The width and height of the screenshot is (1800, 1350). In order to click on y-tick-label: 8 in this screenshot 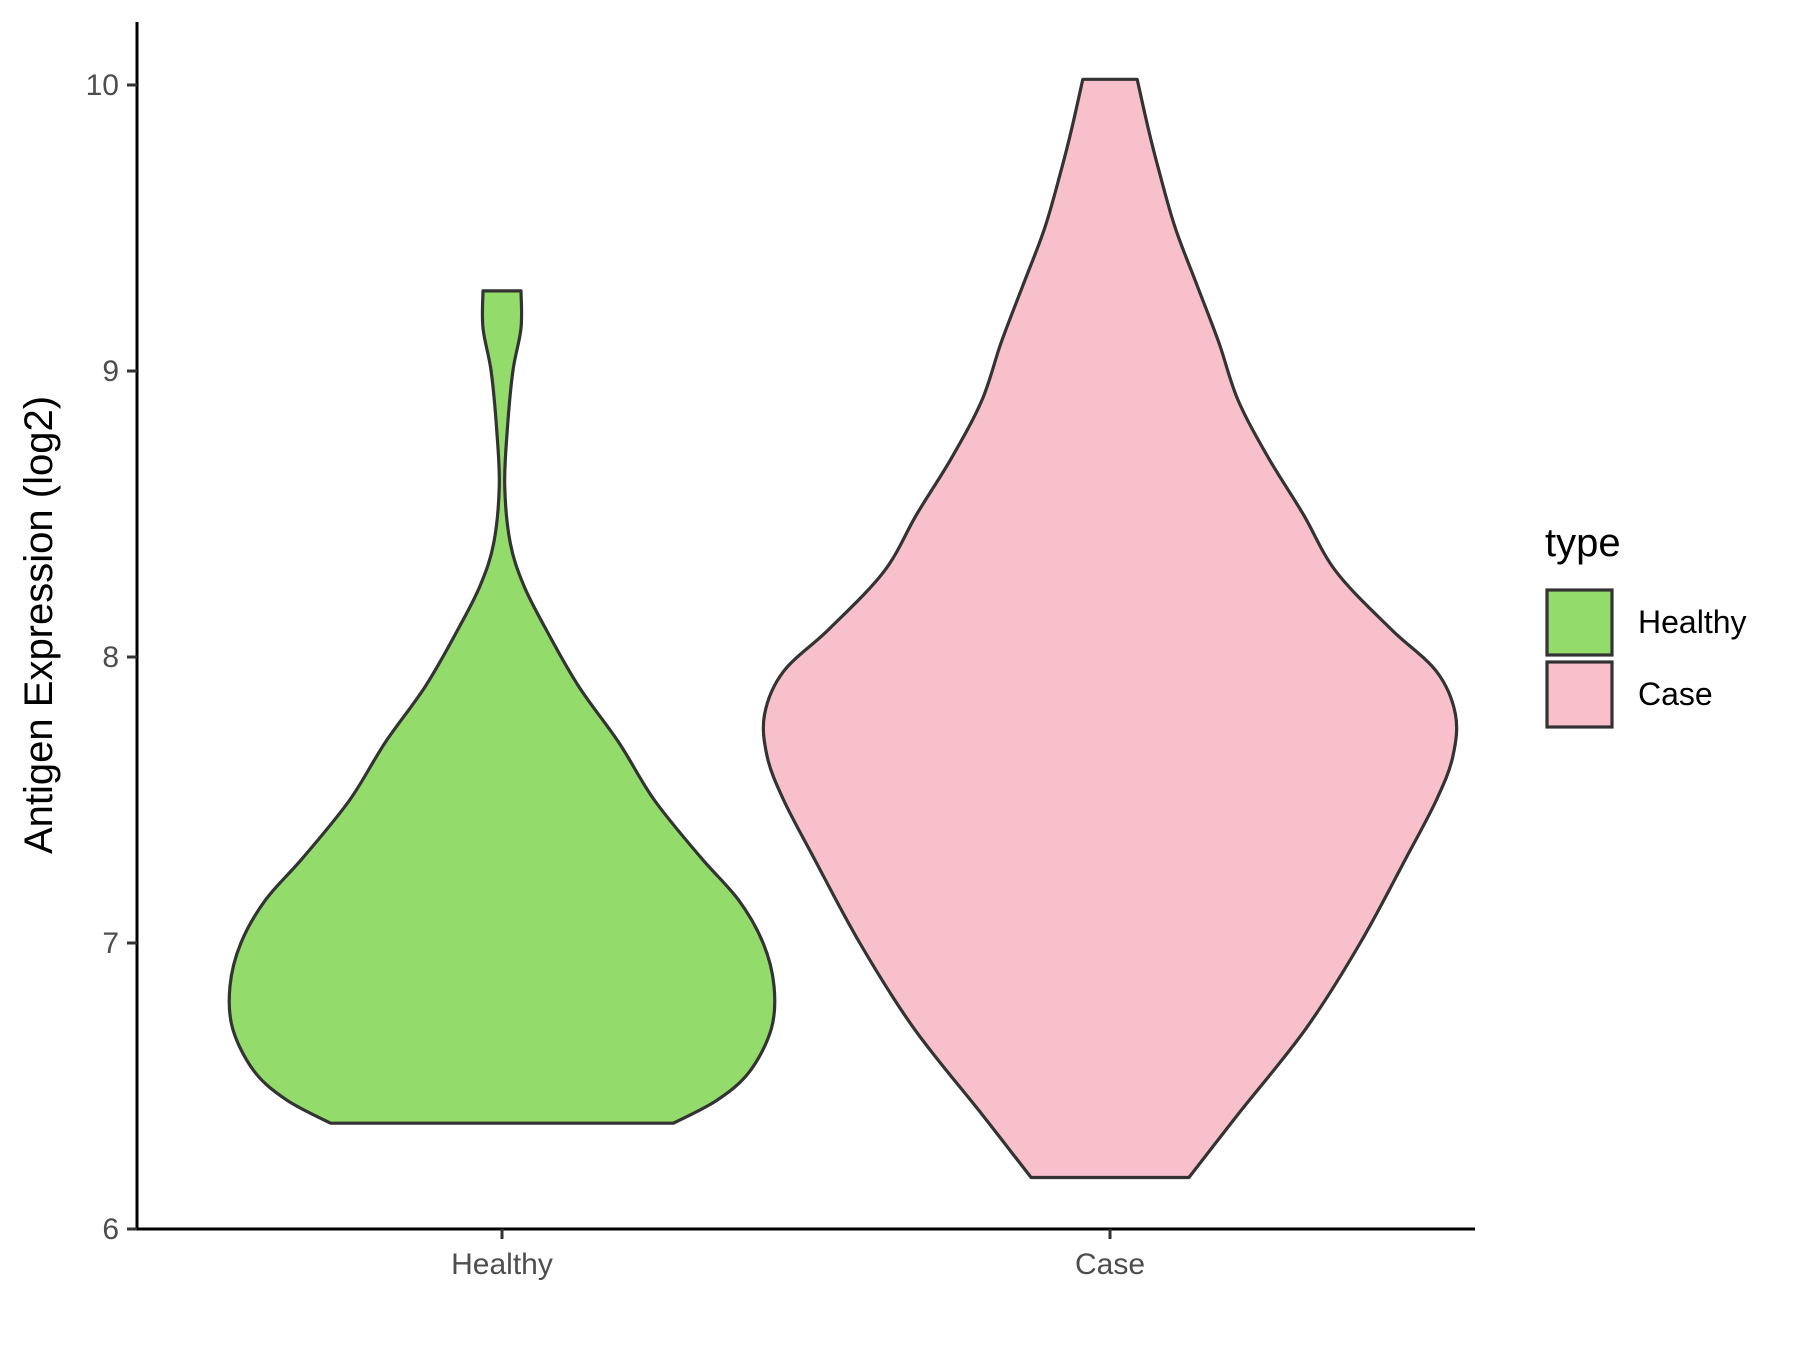, I will do `click(110, 657)`.